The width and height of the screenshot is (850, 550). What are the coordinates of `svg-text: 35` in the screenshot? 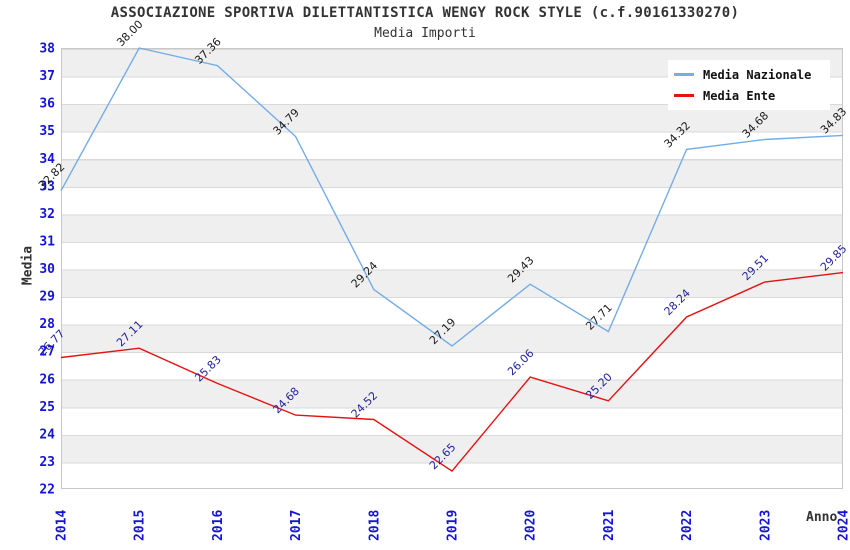 It's located at (47, 131).